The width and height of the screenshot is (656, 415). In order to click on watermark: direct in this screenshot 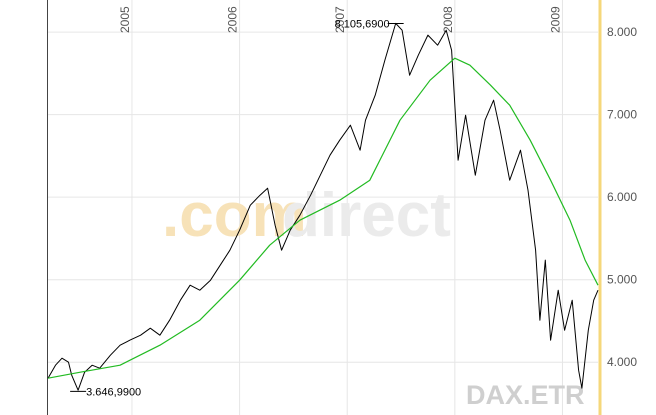, I will do `click(366, 215)`.